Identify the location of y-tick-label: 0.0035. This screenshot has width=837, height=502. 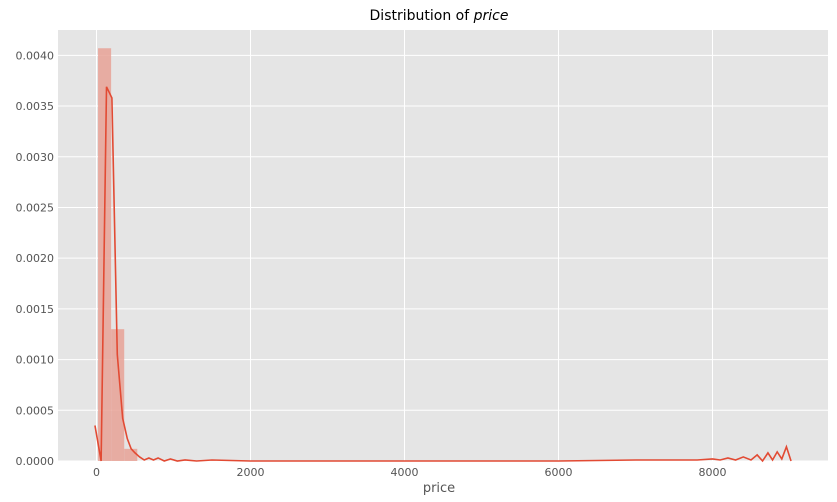
(35, 106).